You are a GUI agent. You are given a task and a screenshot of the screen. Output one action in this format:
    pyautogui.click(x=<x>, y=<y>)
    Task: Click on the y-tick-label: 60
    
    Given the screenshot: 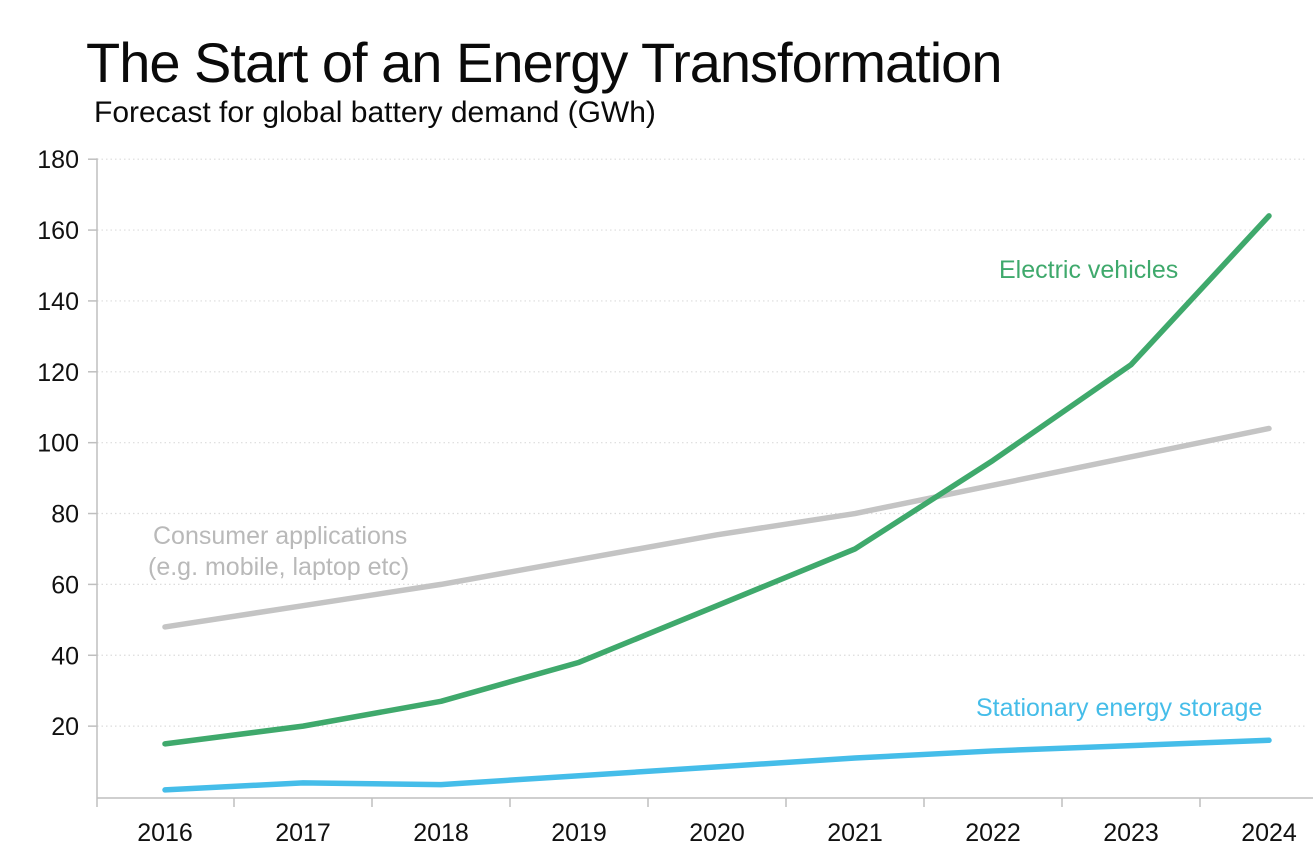 What is the action you would take?
    pyautogui.click(x=65, y=585)
    